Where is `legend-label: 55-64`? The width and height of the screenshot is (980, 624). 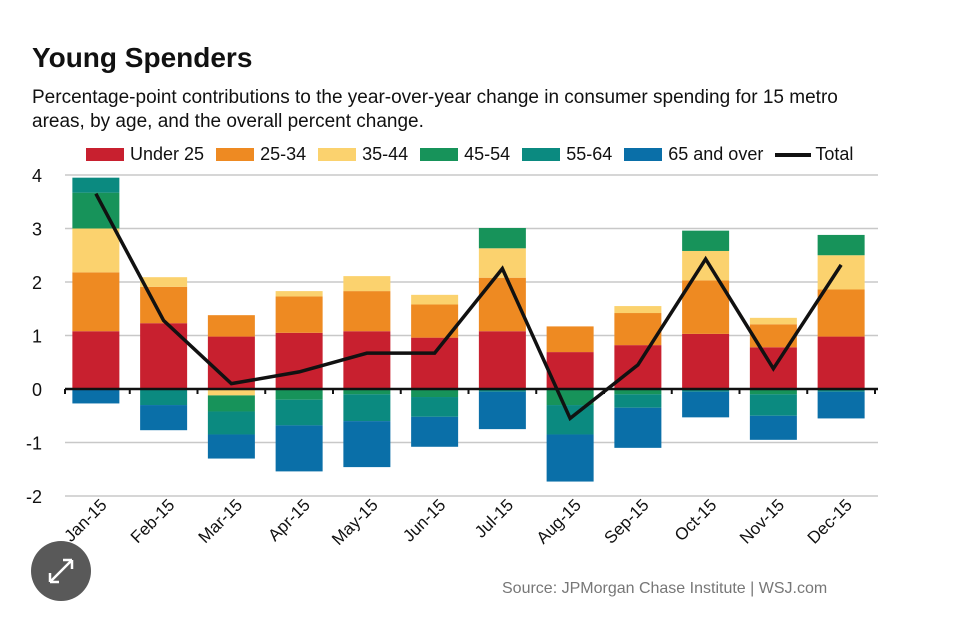 legend-label: 55-64 is located at coordinates (589, 154).